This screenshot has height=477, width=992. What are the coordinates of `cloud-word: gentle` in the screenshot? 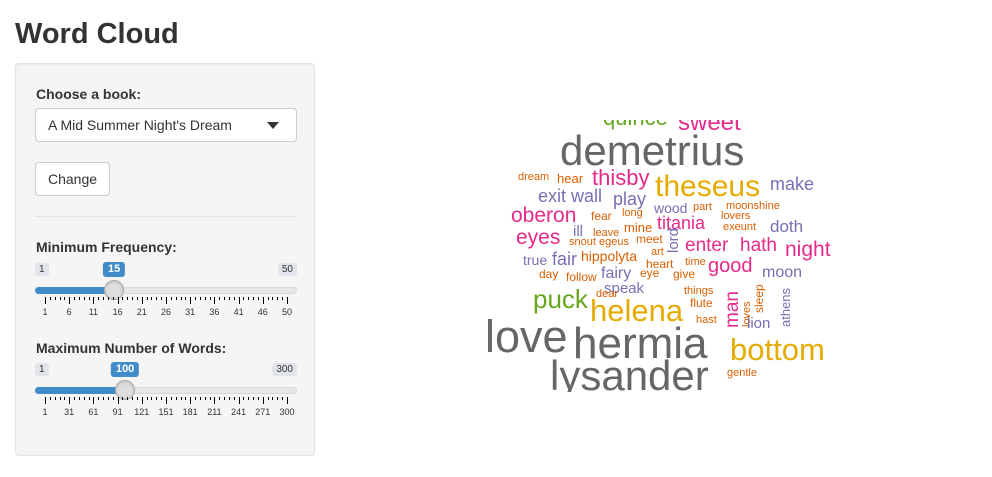 It's located at (742, 373).